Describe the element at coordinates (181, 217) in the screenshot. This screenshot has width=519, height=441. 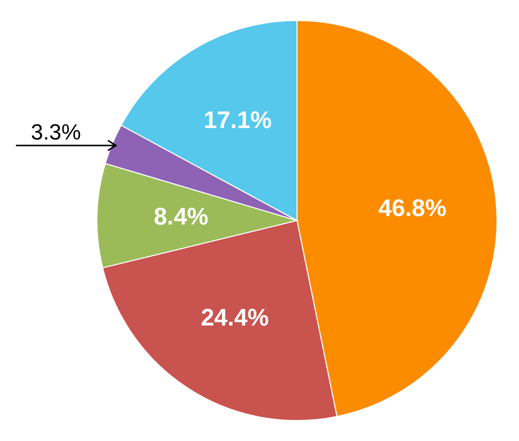
I see `data-label: 8.4%` at that location.